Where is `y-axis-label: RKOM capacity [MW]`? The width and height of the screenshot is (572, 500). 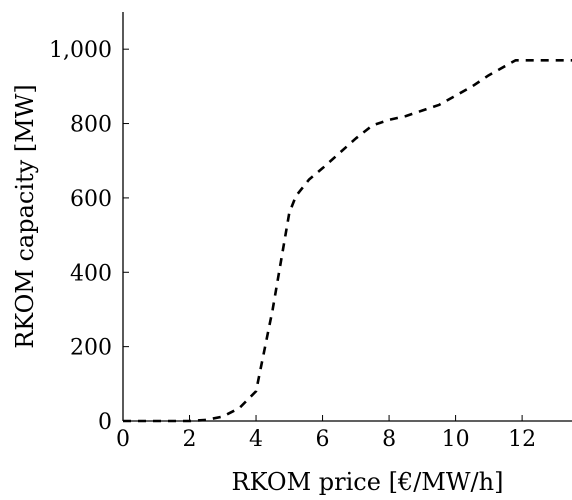 y-axis-label: RKOM capacity [MW] is located at coordinates (25, 216).